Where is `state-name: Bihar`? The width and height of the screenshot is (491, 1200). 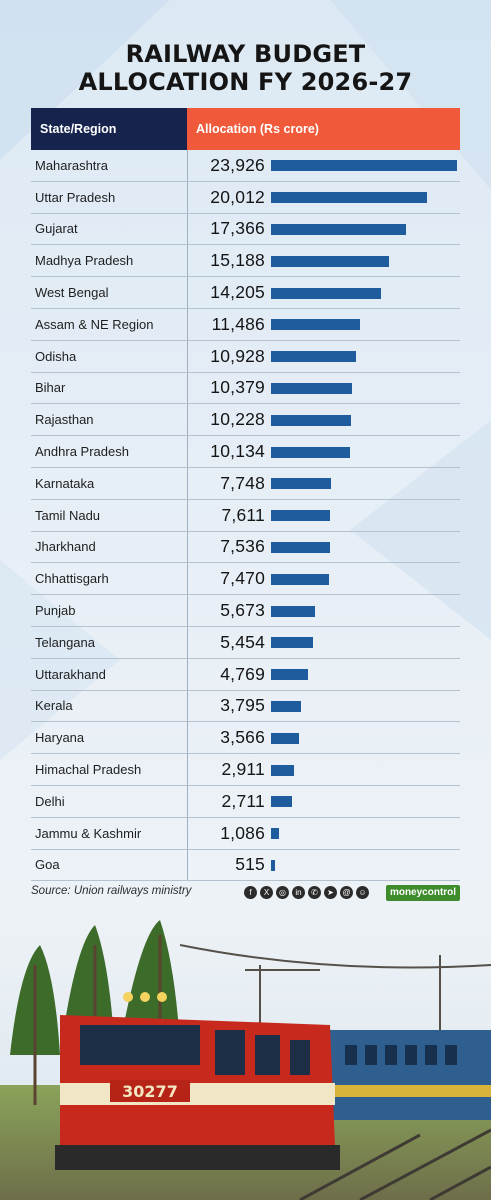
state-name: Bihar is located at coordinates (50, 388).